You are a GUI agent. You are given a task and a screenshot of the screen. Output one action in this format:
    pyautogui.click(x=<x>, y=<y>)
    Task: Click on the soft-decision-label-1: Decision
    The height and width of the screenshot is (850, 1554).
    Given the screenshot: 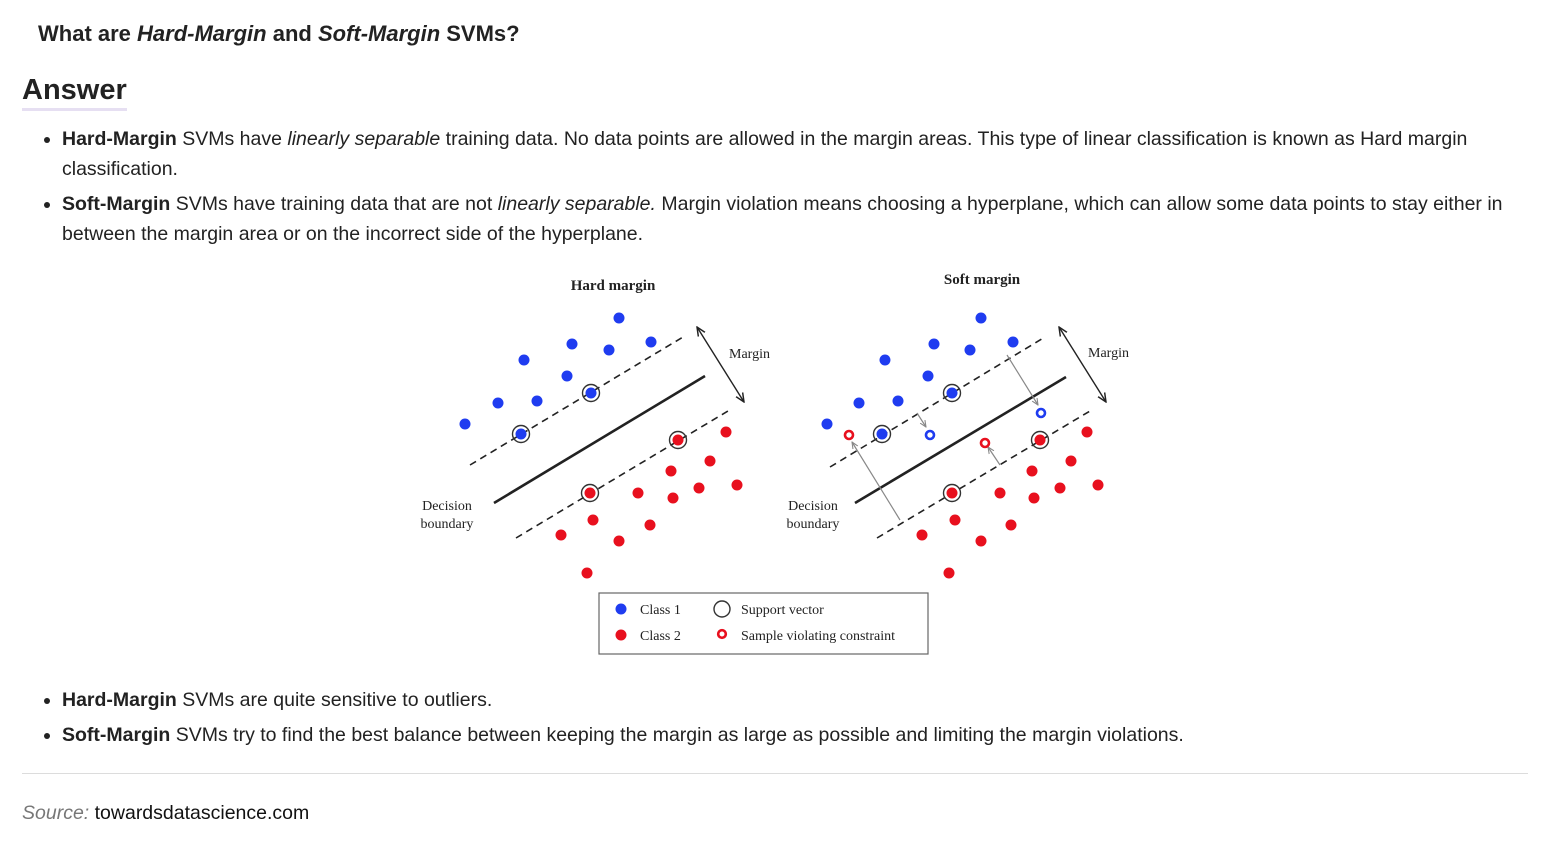 What is the action you would take?
    pyautogui.click(x=813, y=506)
    